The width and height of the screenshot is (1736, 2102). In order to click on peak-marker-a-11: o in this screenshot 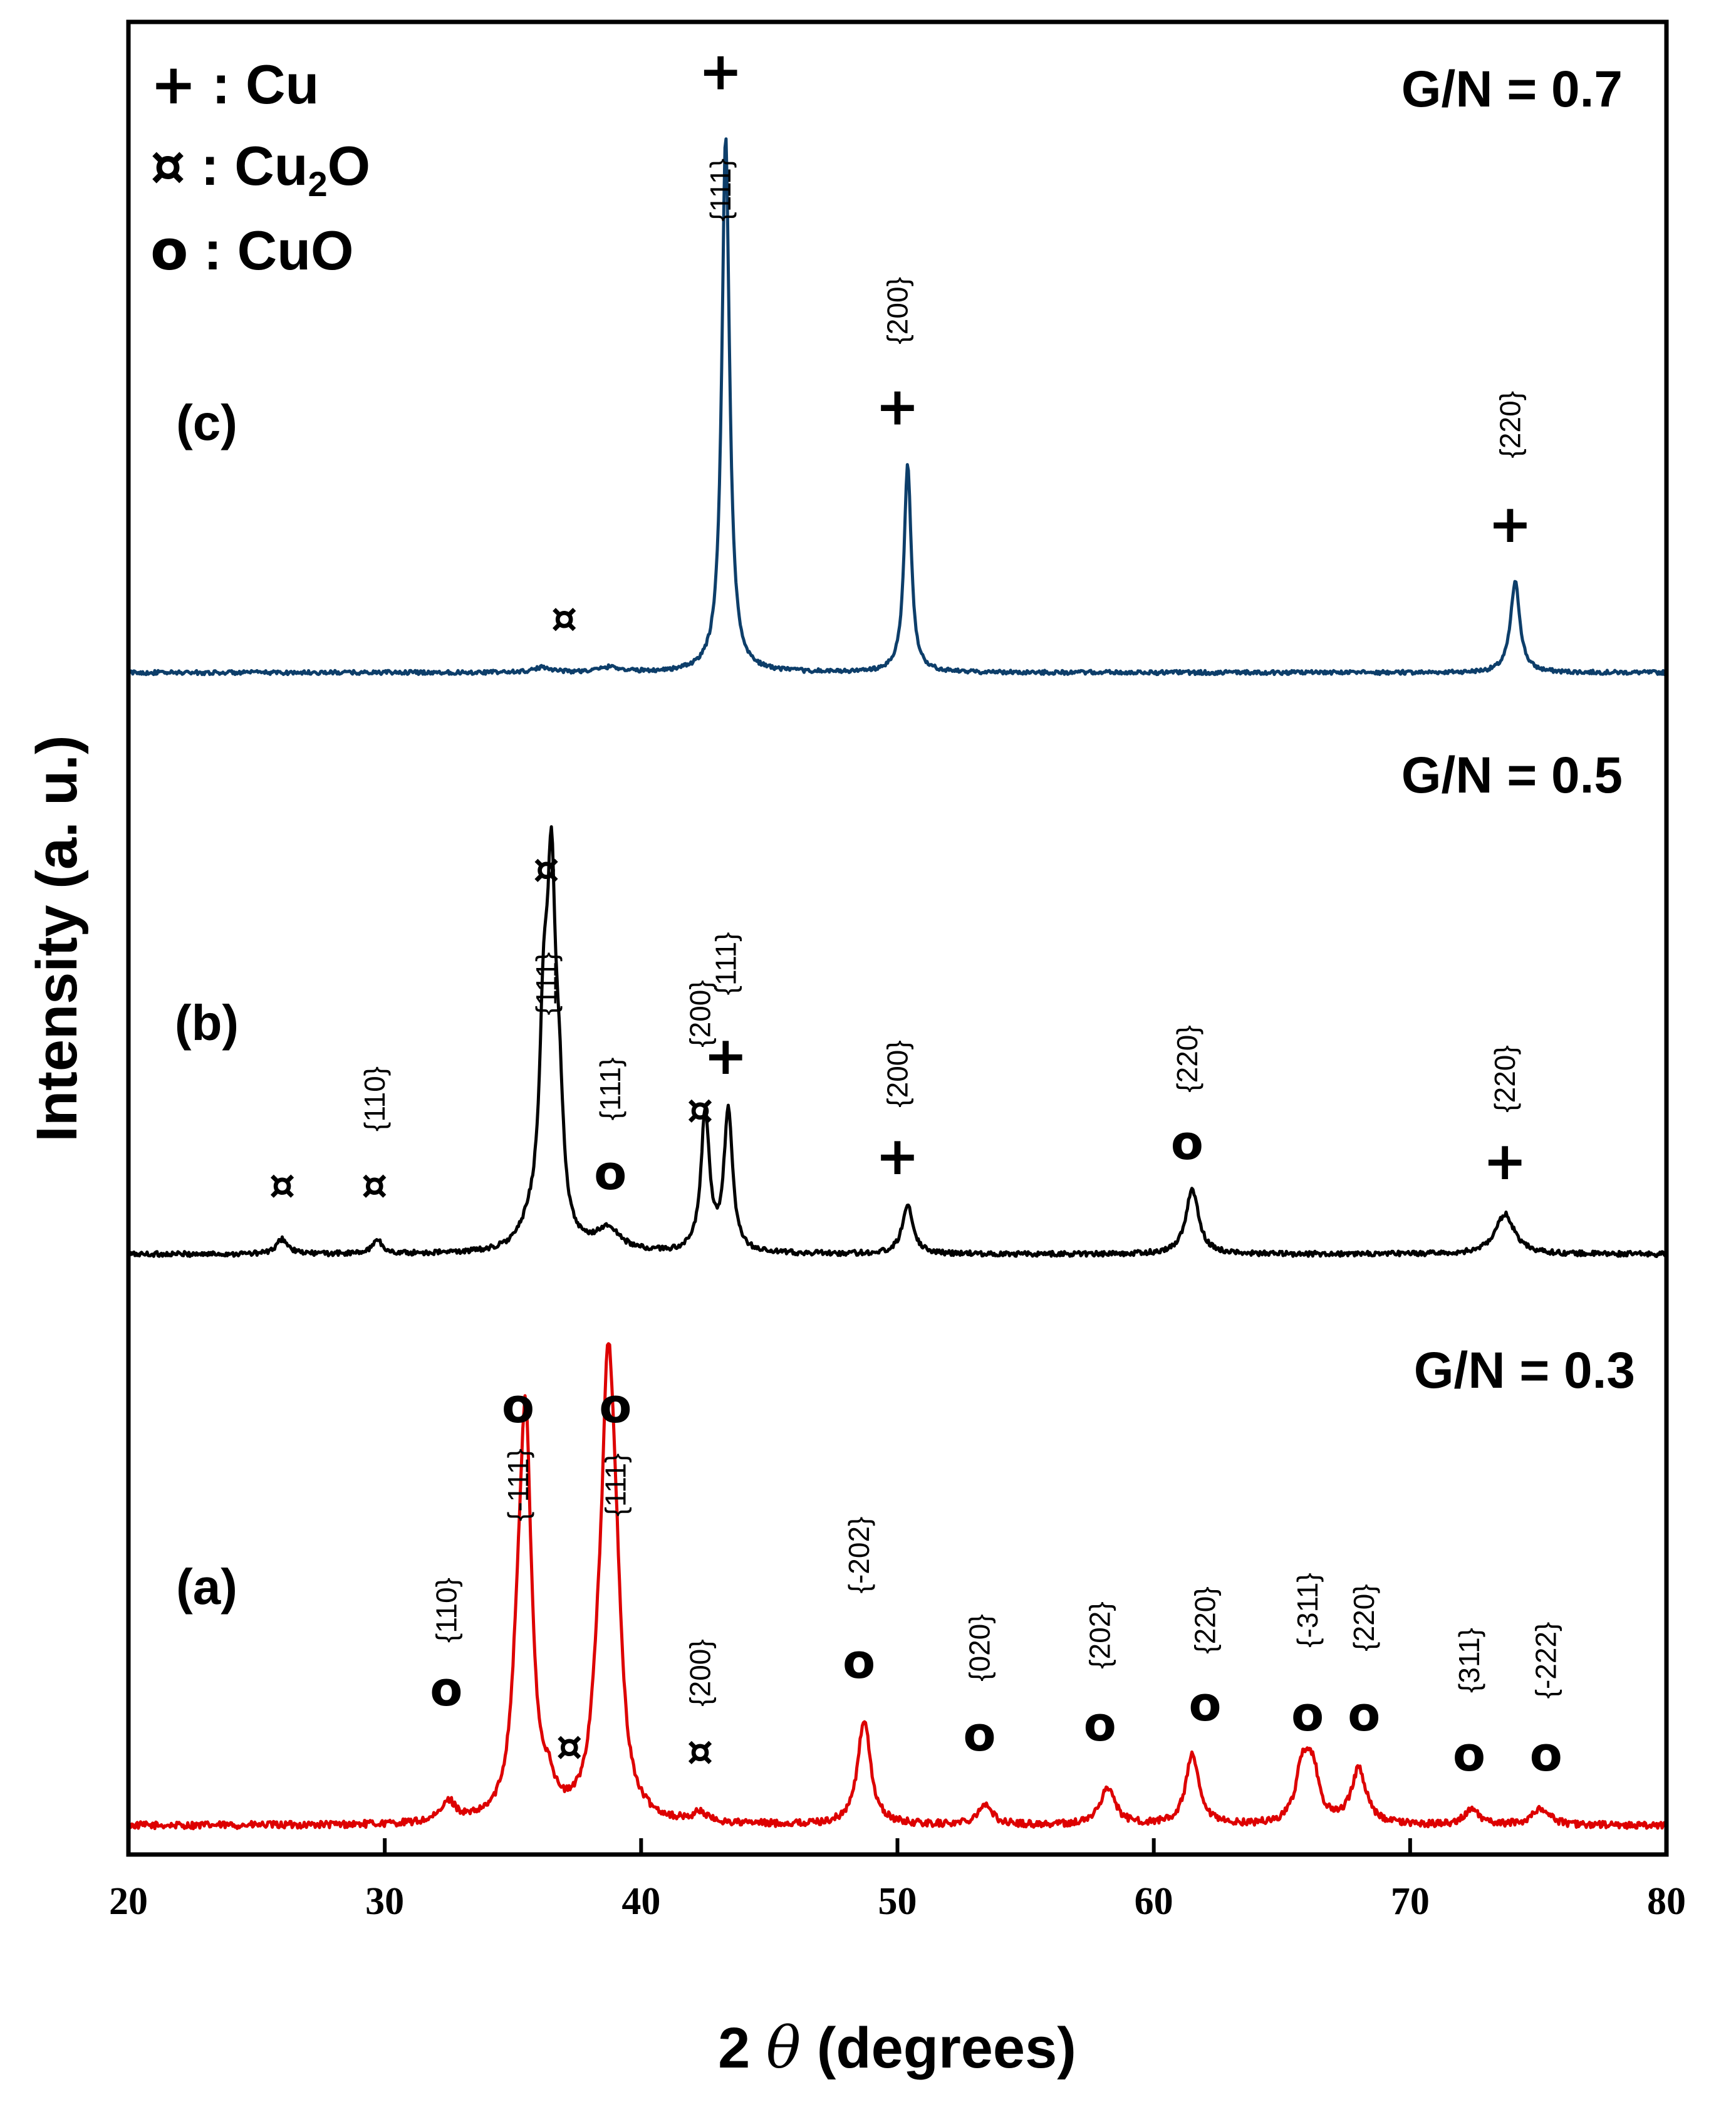, I will do `click(1469, 1754)`.